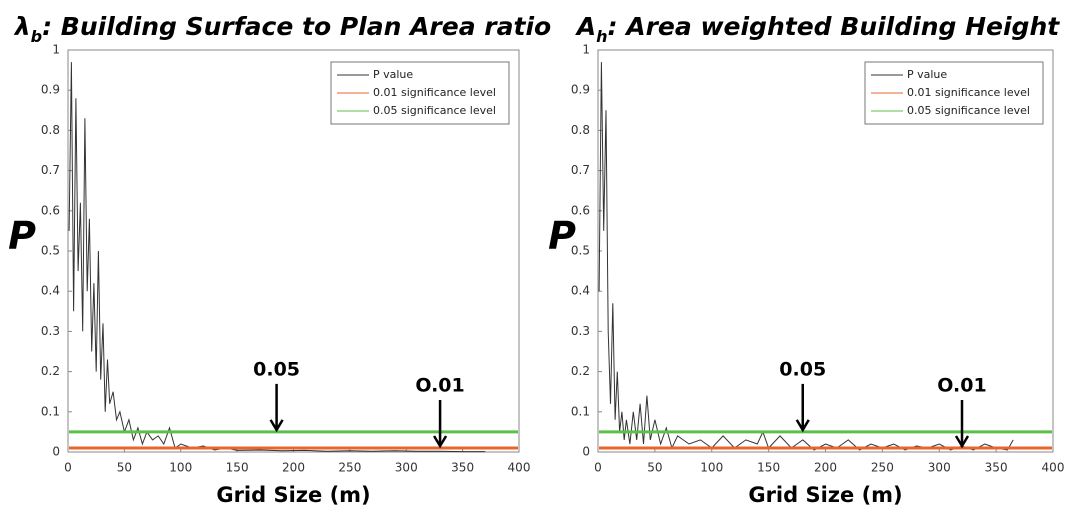 The image size is (1073, 516). Describe the element at coordinates (834, 26) in the screenshot. I see `title-part: : Area weighted Building Height` at that location.